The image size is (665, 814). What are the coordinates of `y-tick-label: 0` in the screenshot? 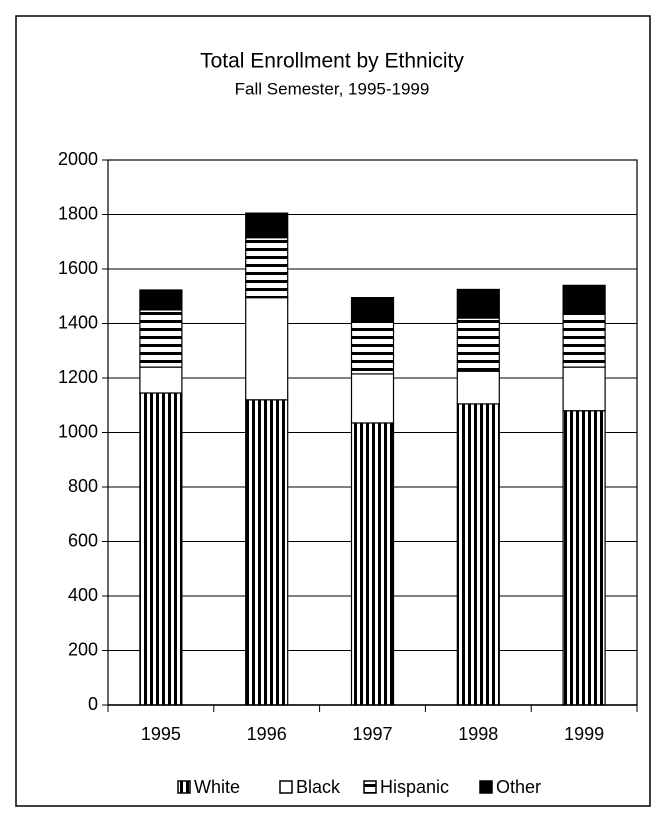 It's located at (93, 704).